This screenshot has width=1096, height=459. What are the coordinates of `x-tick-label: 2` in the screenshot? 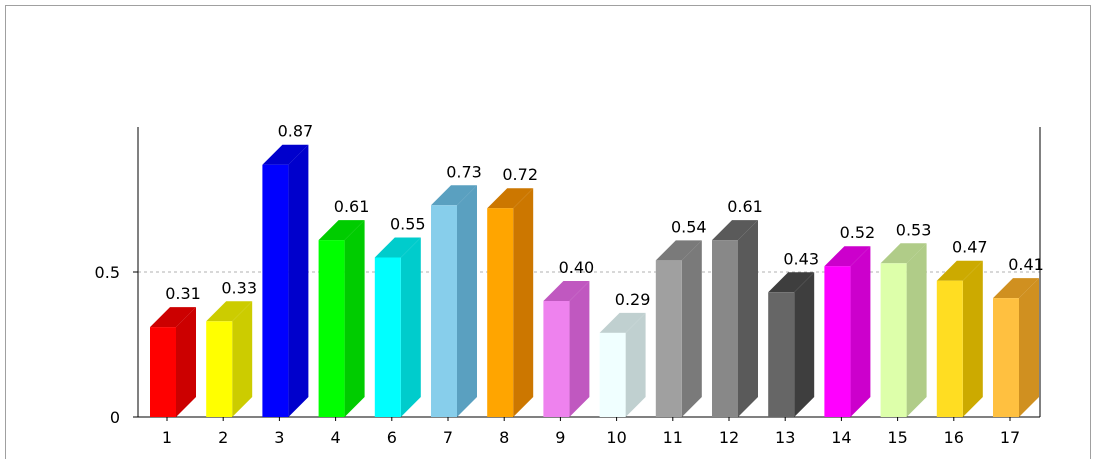 It's located at (223, 437).